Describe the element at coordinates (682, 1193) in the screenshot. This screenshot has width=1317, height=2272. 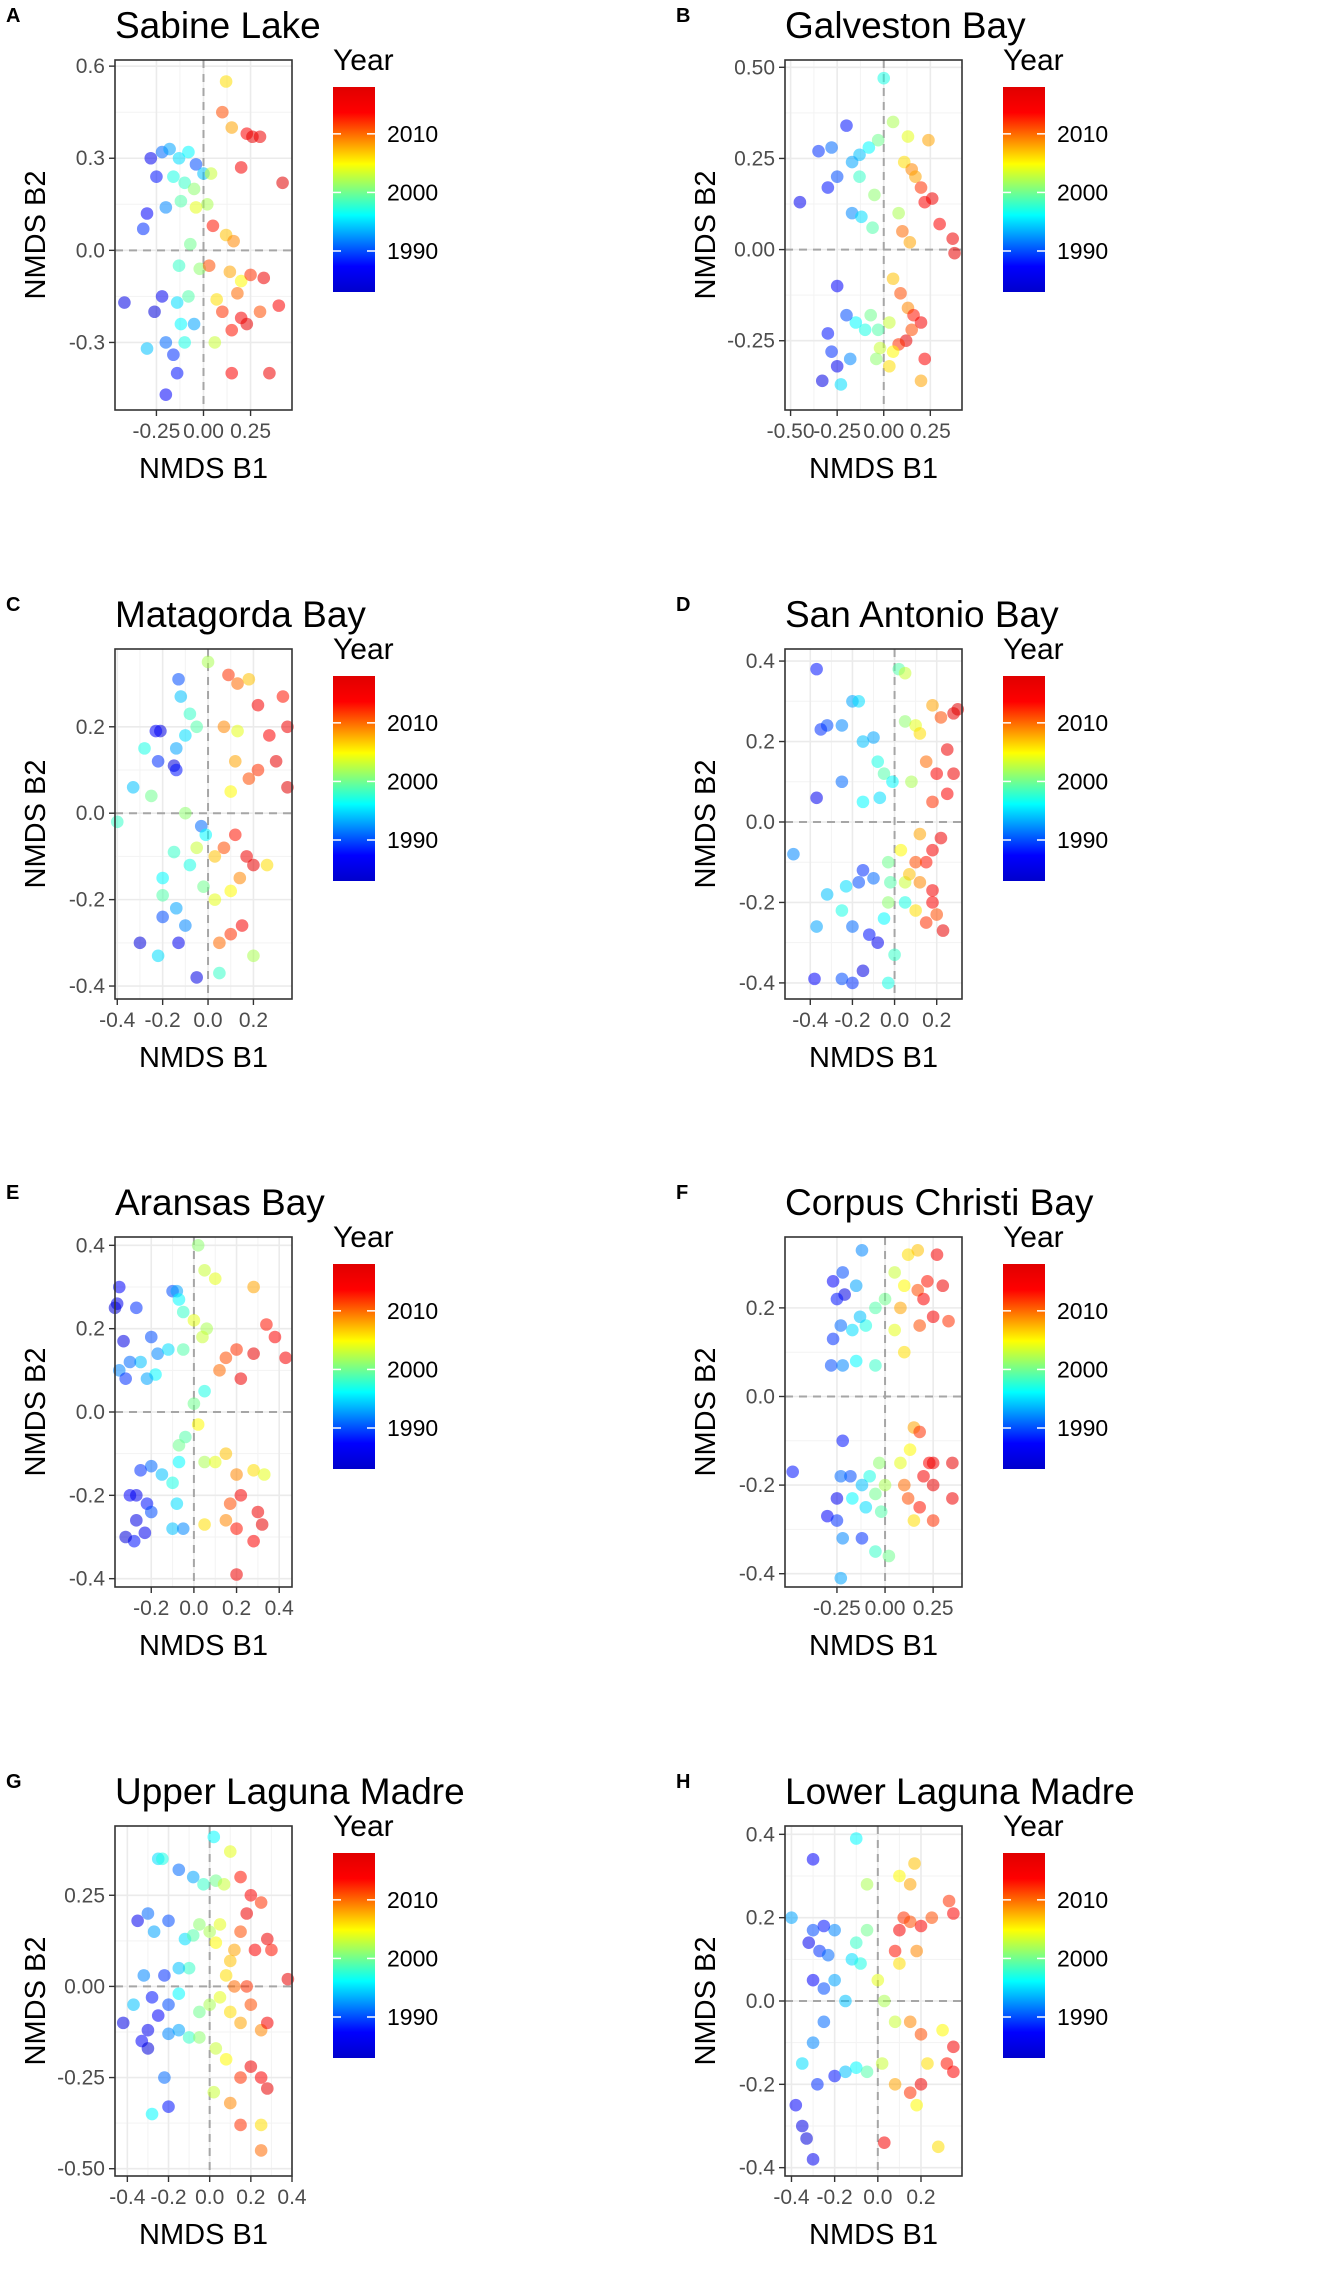
I see `panel-letter: F` at that location.